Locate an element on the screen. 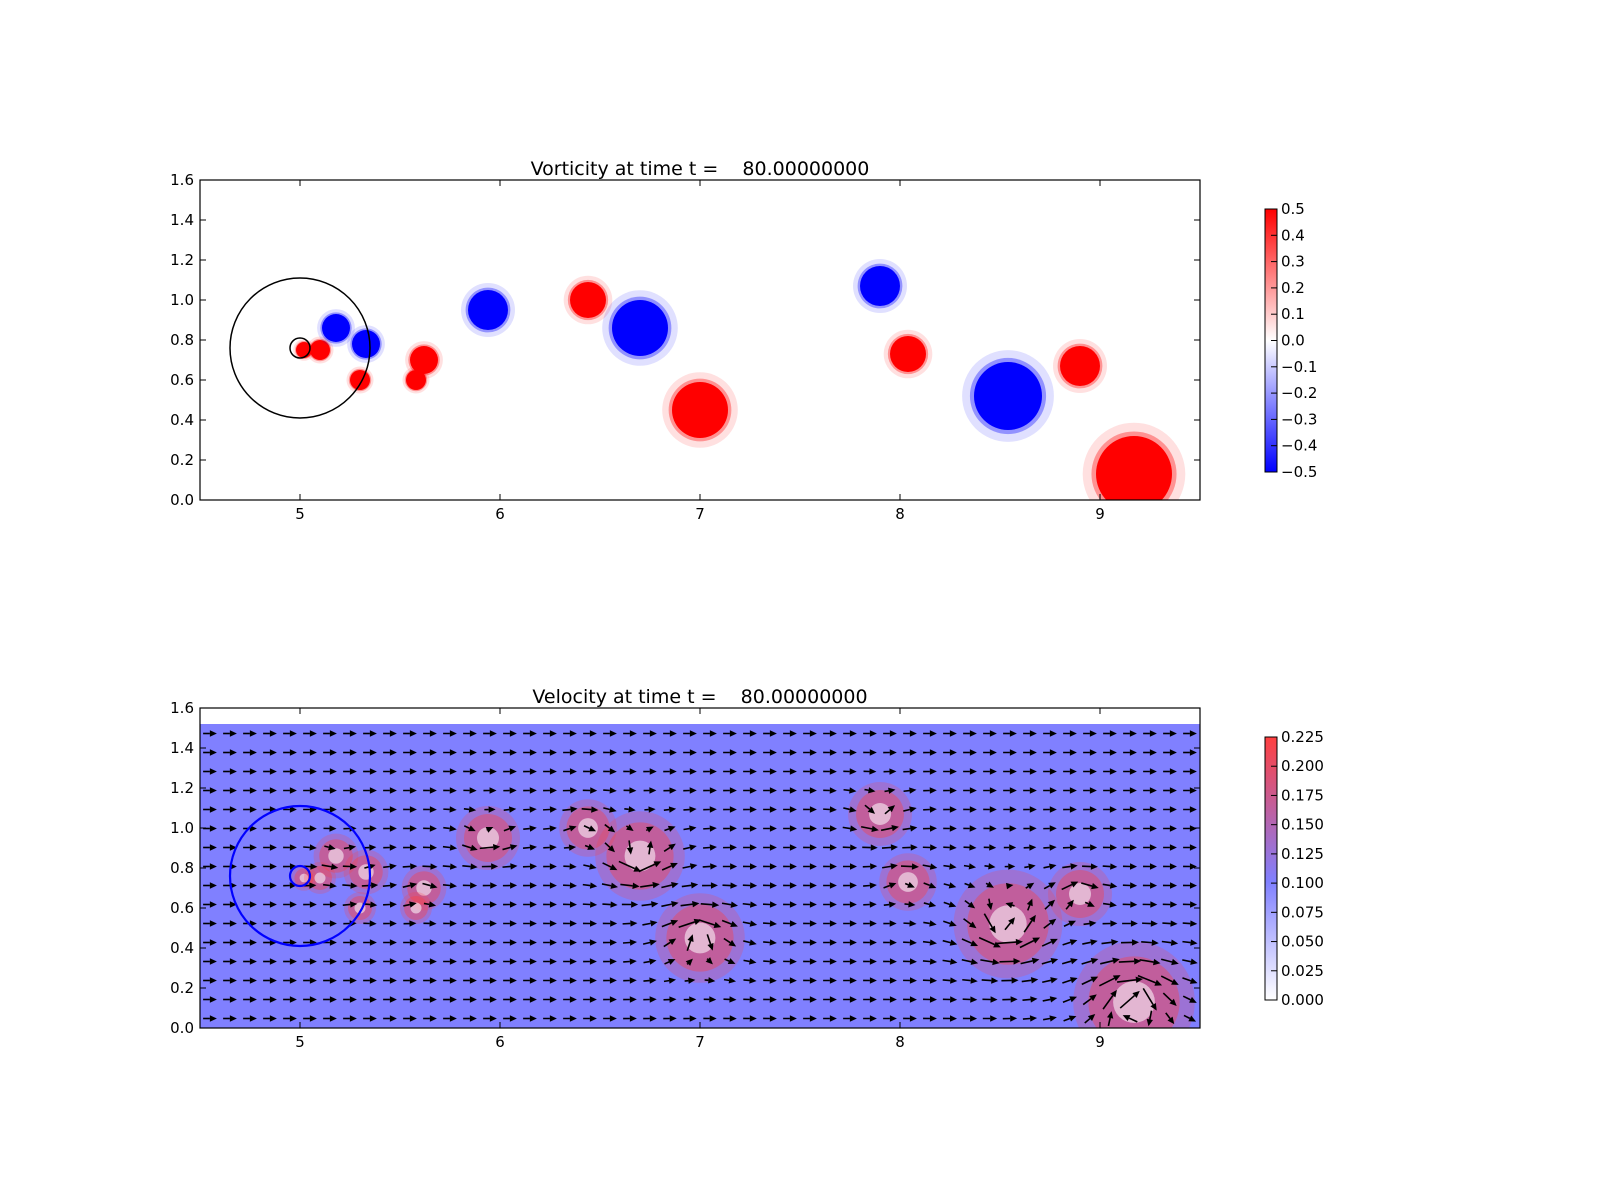  colorbar-tick-label: 0.3 is located at coordinates (1293, 262).